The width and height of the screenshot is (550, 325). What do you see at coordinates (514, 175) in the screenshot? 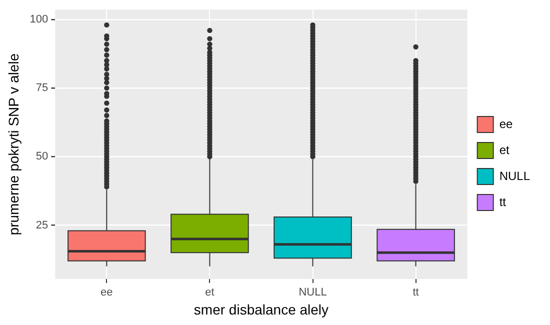
I see `legend-label: NULL` at bounding box center [514, 175].